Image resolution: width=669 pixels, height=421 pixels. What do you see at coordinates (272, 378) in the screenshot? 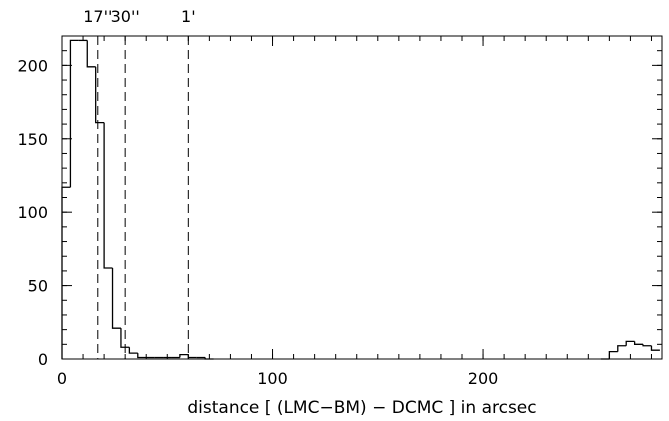
I see `x-tick-label: 100` at bounding box center [272, 378].